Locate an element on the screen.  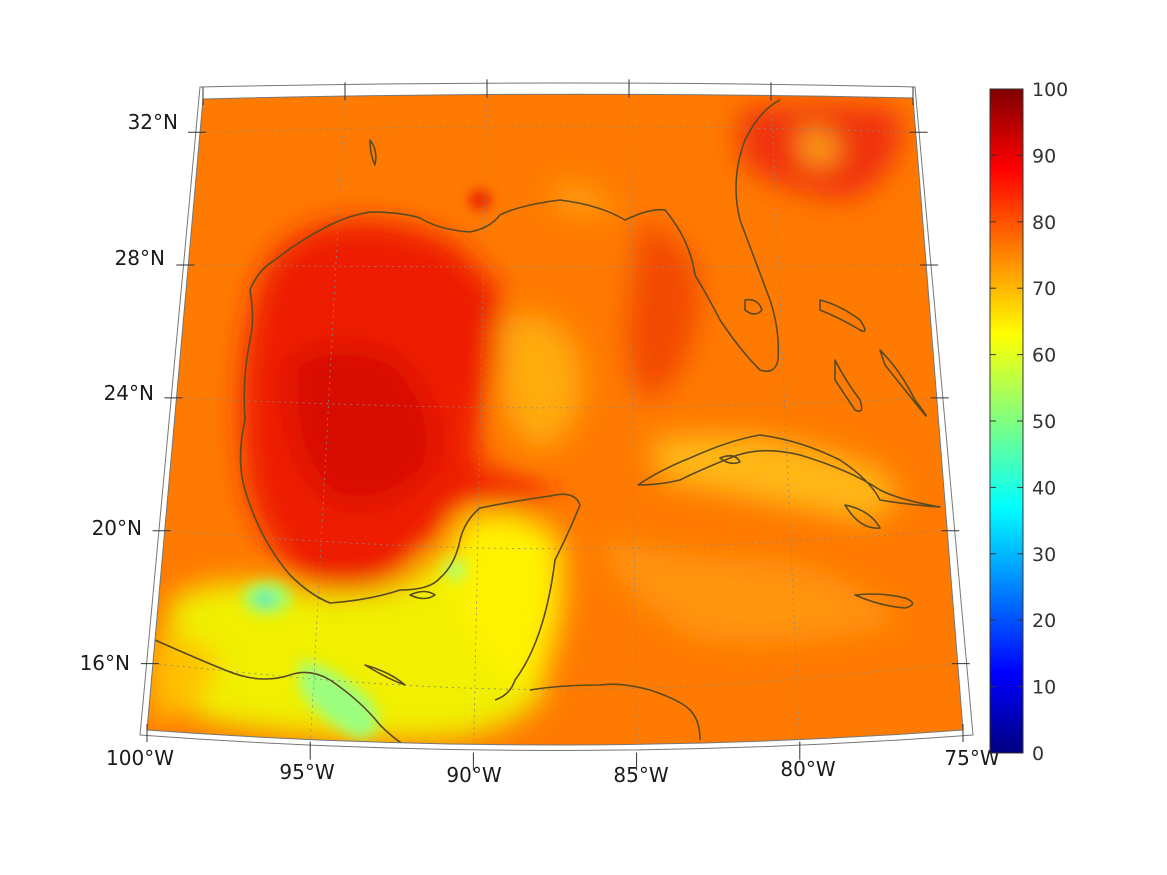
colorbar-tick-label: 50 is located at coordinates (1044, 422).